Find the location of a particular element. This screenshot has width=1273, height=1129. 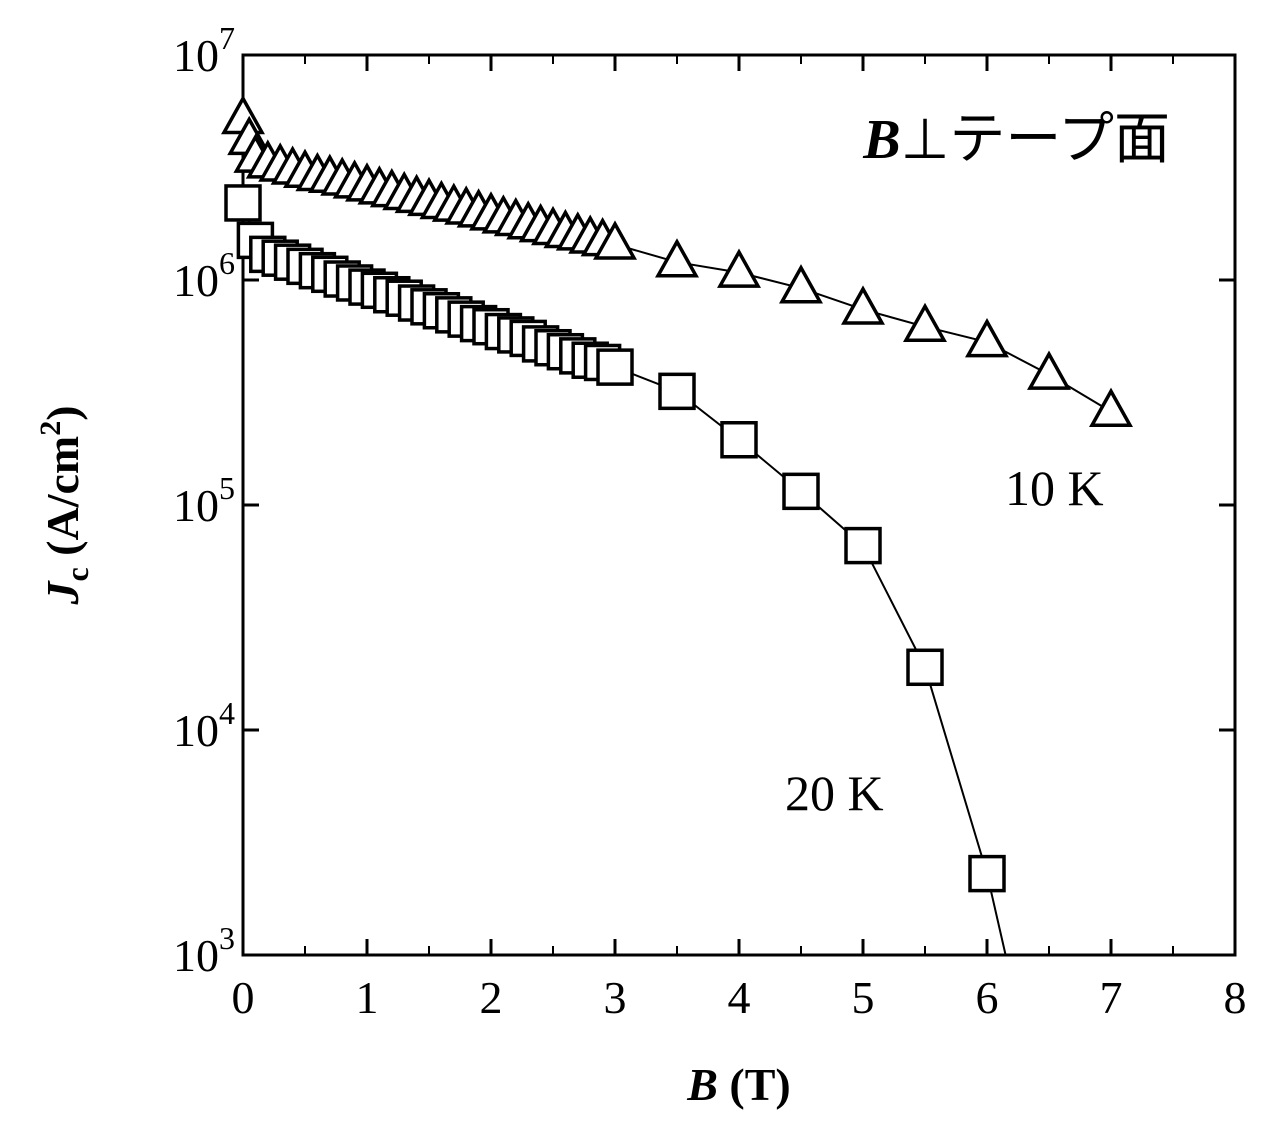

x-axis-label: B (T) is located at coordinates (738, 1084).